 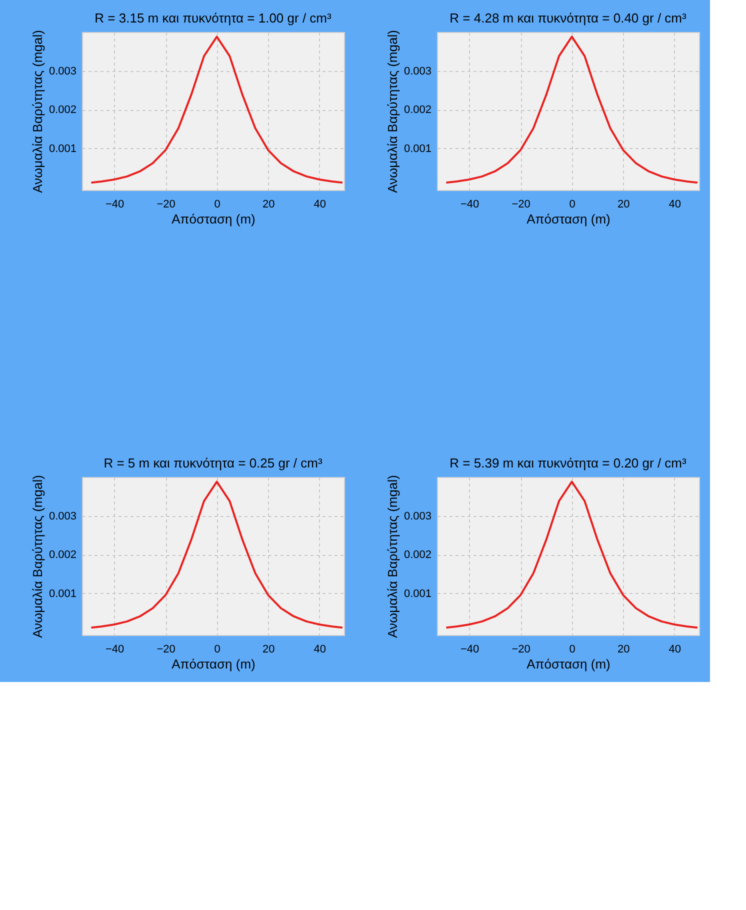 What do you see at coordinates (213, 18) in the screenshot?
I see `chart-title: R = 3.15 m και πυκνότητα = 1.00 gr / cm³` at bounding box center [213, 18].